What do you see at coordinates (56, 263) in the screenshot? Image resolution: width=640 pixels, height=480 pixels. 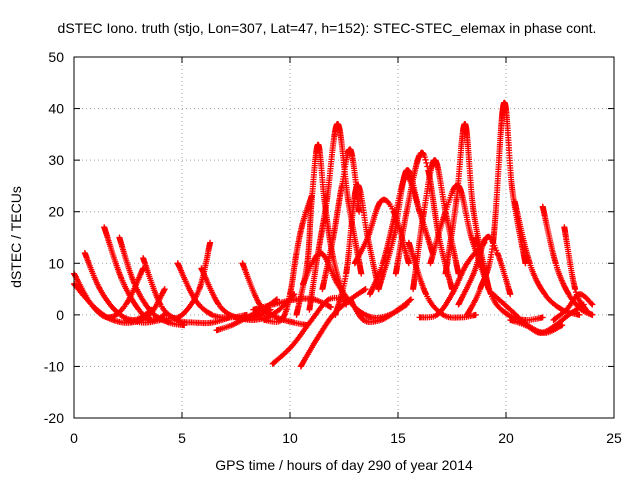 I see `y-tick-label: 10` at bounding box center [56, 263].